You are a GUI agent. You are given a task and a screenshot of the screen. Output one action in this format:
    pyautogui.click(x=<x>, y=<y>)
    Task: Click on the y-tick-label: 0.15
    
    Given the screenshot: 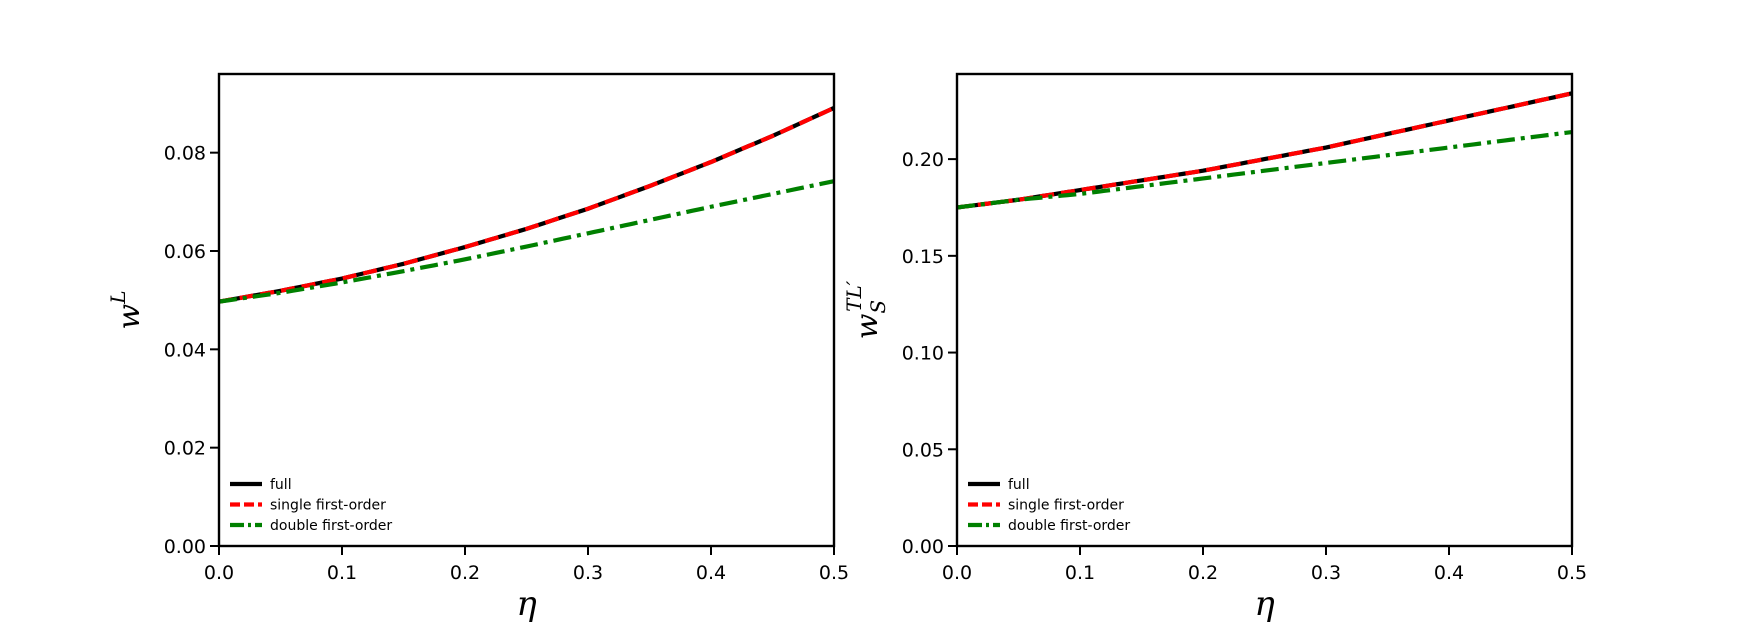 What is the action you would take?
    pyautogui.click(x=923, y=257)
    